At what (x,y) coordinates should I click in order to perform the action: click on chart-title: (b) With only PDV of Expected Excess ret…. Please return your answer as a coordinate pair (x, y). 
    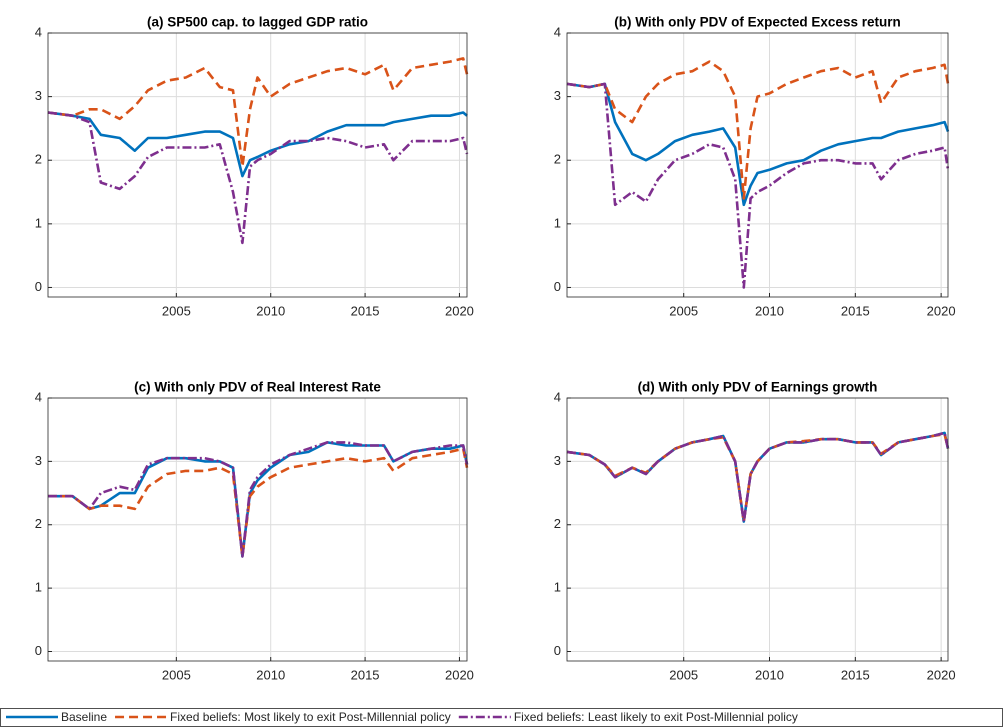
    Looking at the image, I should click on (757, 22).